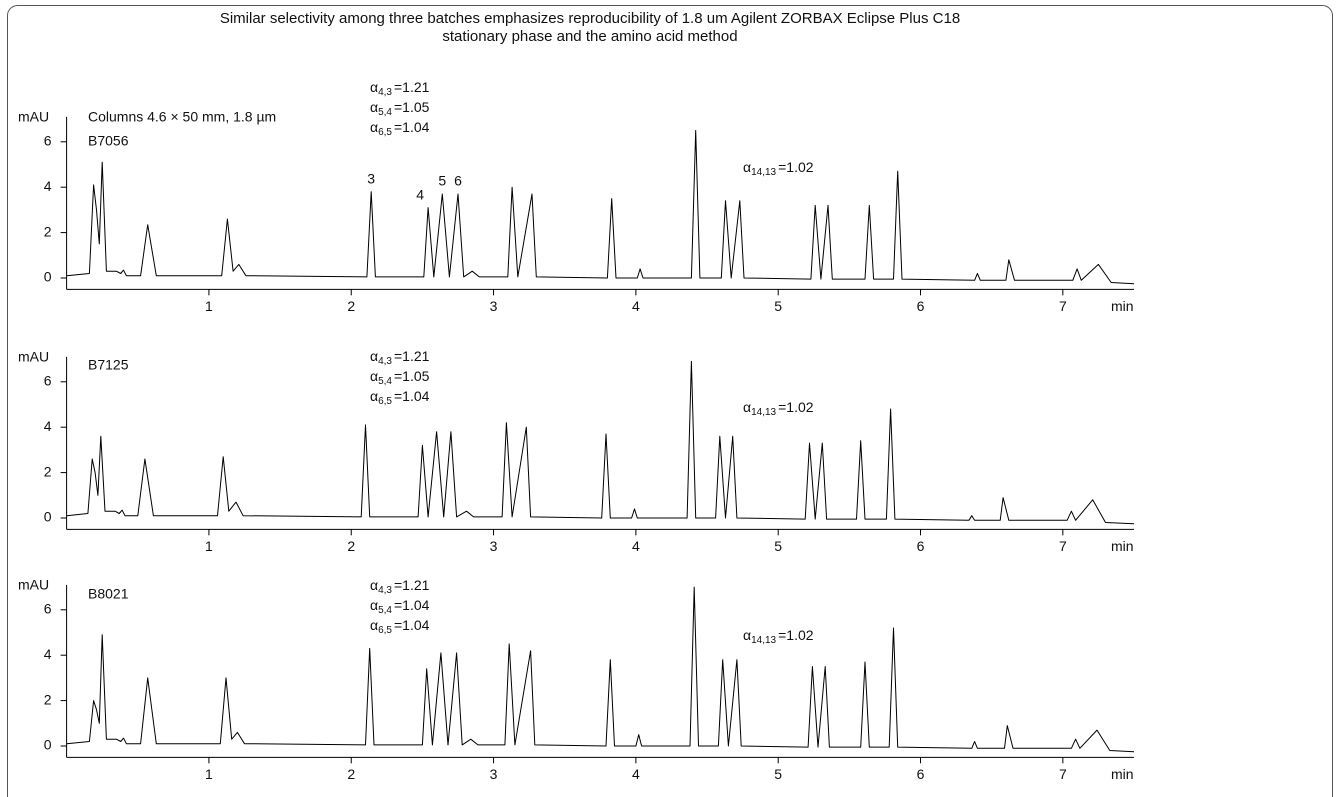 The image size is (1340, 797). Describe the element at coordinates (108, 365) in the screenshot. I see `series-name: B7125` at that location.